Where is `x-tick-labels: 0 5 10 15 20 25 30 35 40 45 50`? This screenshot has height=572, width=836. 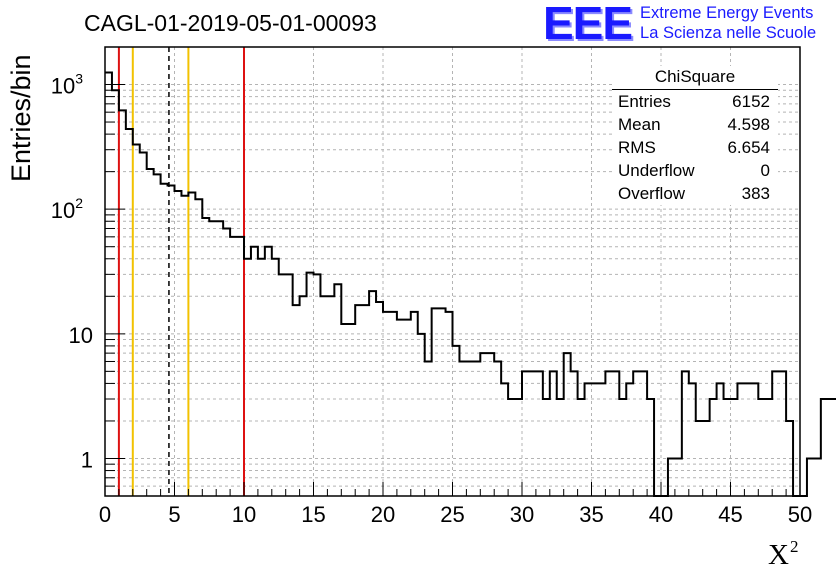 x-tick-labels: 0 5 10 15 20 25 30 35 40 45 50 is located at coordinates (455, 514).